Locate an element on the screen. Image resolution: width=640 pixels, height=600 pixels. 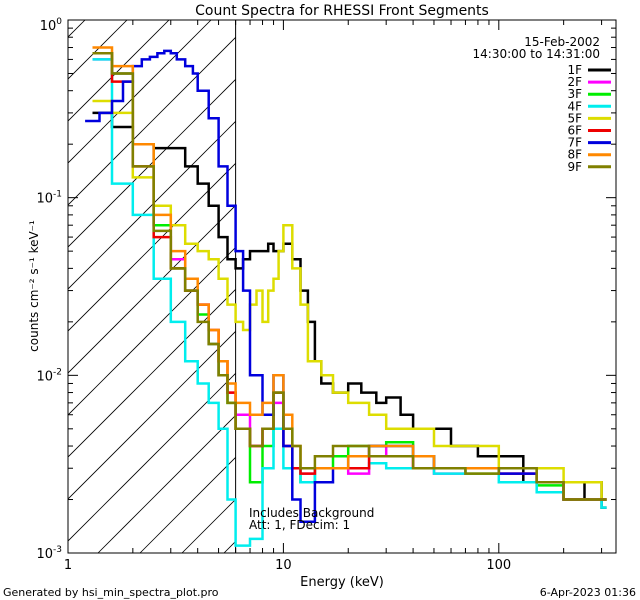
y-tick-label: 10⁻¹ is located at coordinates (49, 198).